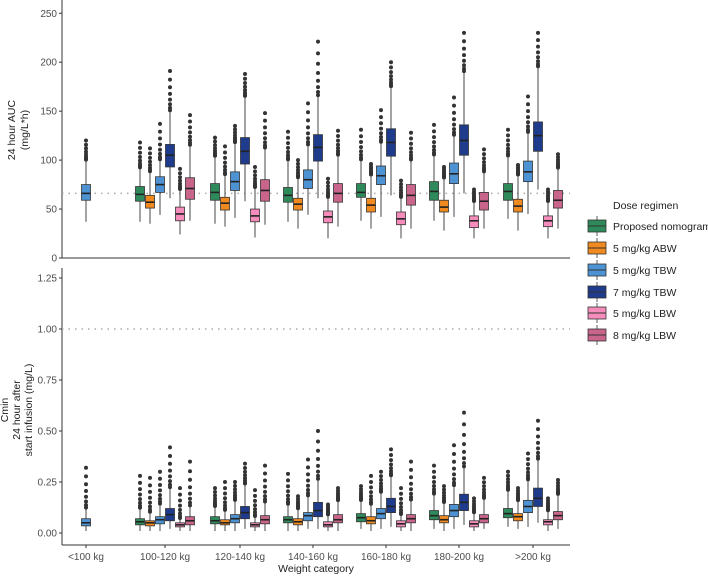 The image size is (708, 579). I want to click on legend-label: 5 mg/kg LBW, so click(644, 314).